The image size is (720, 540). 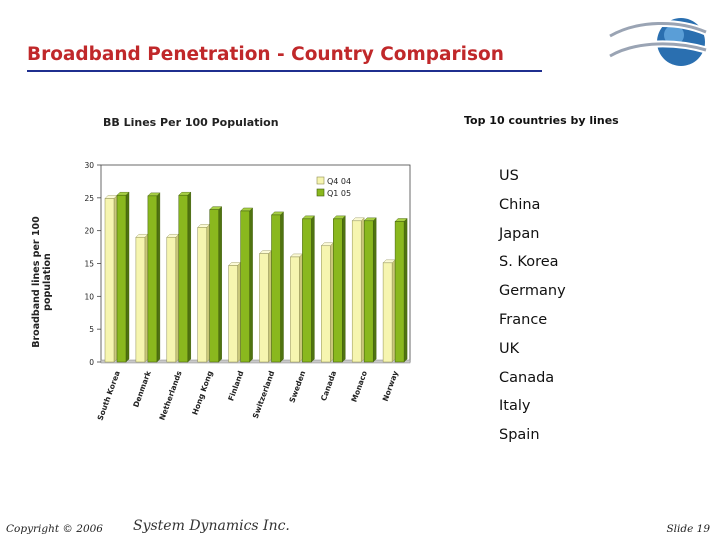 What do you see at coordinates (509, 176) in the screenshot?
I see `country-list-item: US` at bounding box center [509, 176].